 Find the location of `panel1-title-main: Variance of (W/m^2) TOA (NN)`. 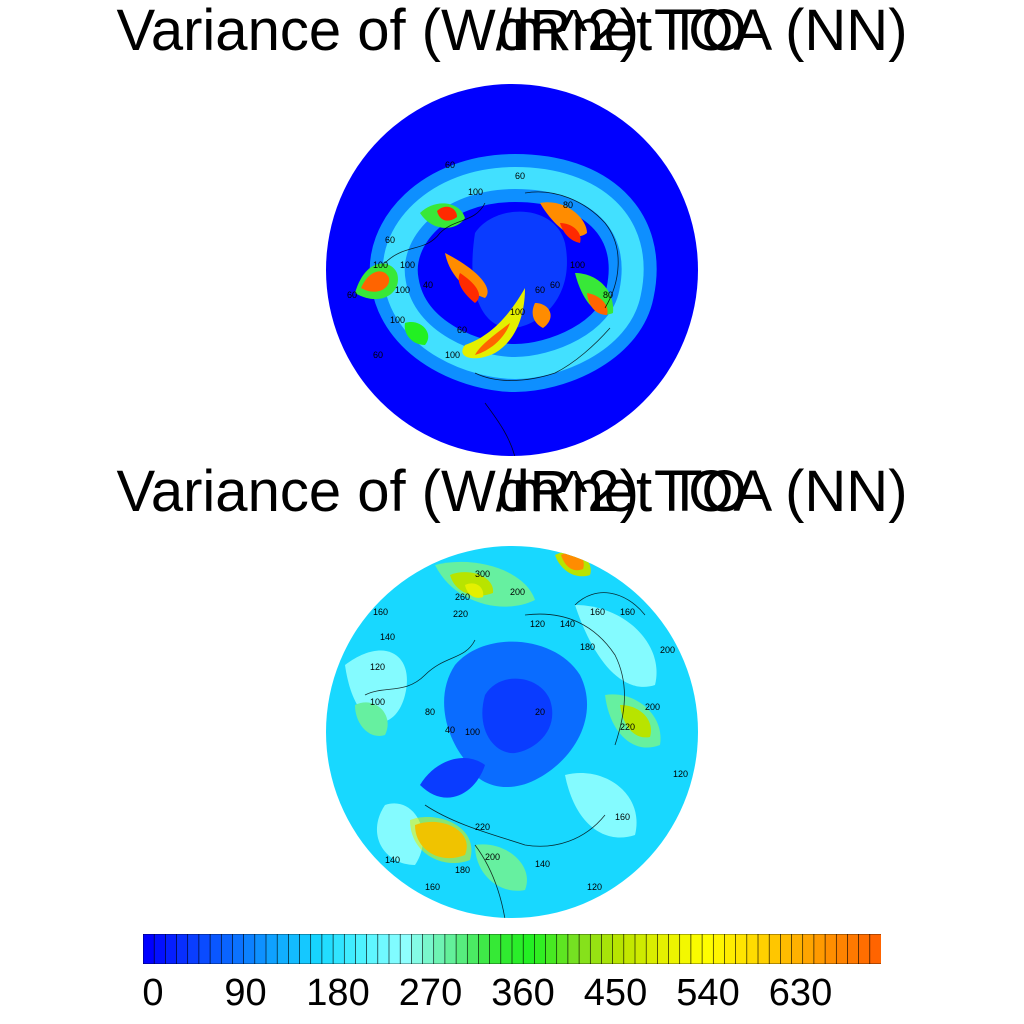

panel1-title-main: Variance of (W/m^2) TOA (NN) is located at coordinates (512, 31).